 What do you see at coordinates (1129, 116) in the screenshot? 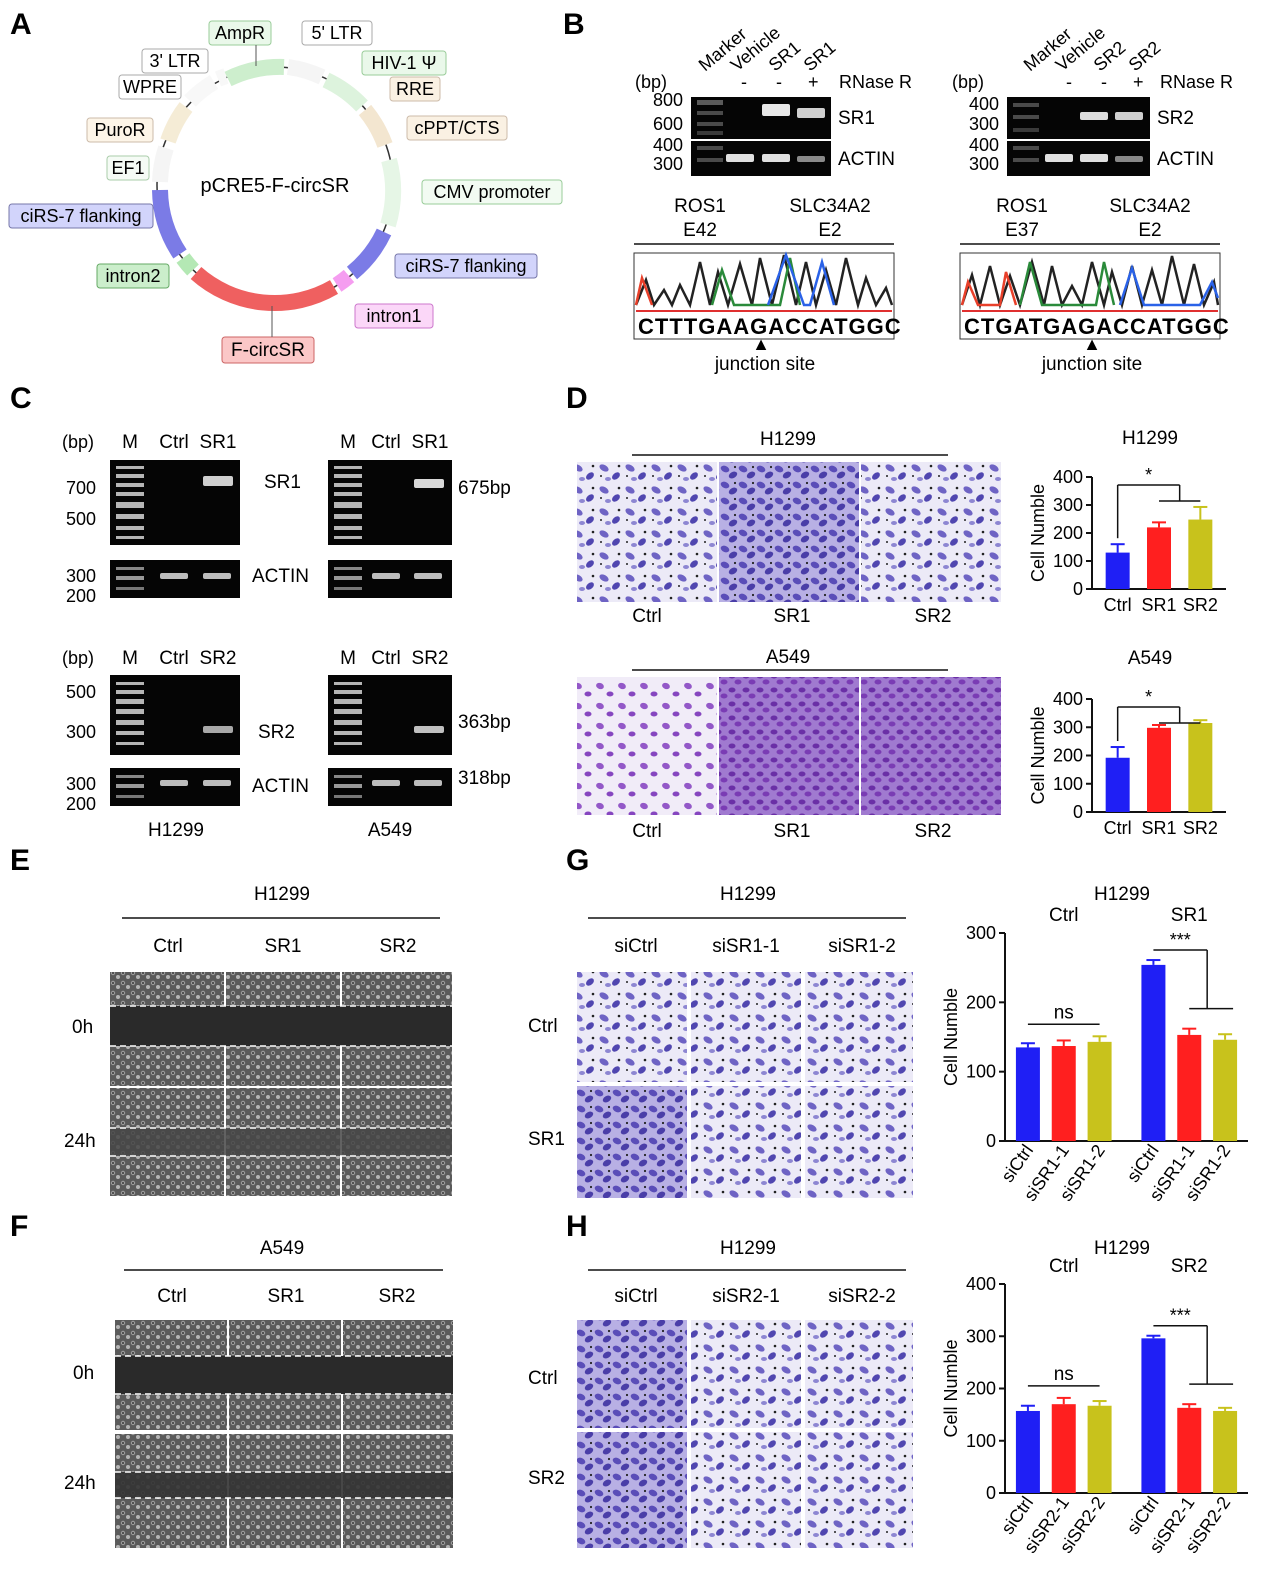
I see `band-sr2-rnase` at bounding box center [1129, 116].